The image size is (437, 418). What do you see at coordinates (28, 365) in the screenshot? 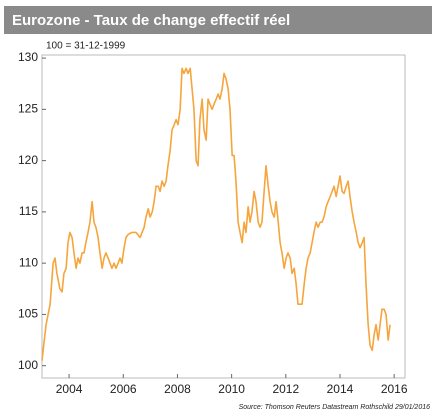
I see `y-tick-label: 100` at bounding box center [28, 365].